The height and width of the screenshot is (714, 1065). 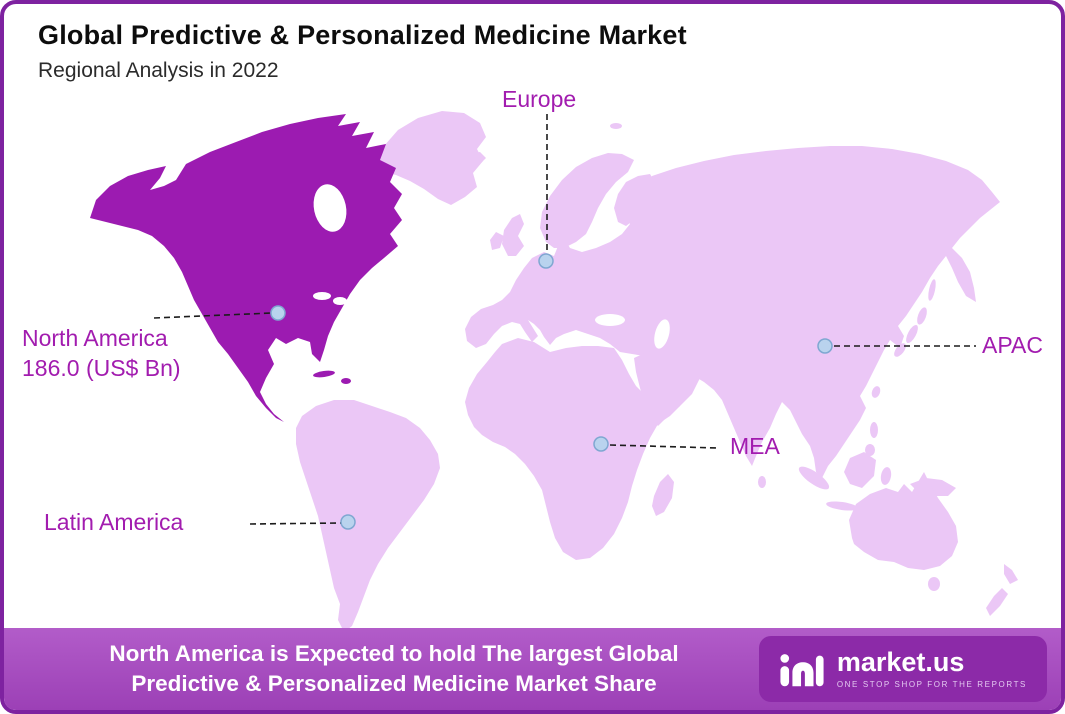 I want to click on island-ireland, so click(x=497, y=241).